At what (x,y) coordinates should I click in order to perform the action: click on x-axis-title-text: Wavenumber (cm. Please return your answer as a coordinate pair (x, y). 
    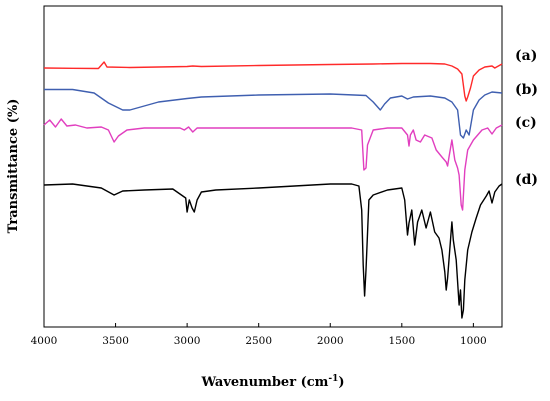
    Looking at the image, I should click on (264, 382).